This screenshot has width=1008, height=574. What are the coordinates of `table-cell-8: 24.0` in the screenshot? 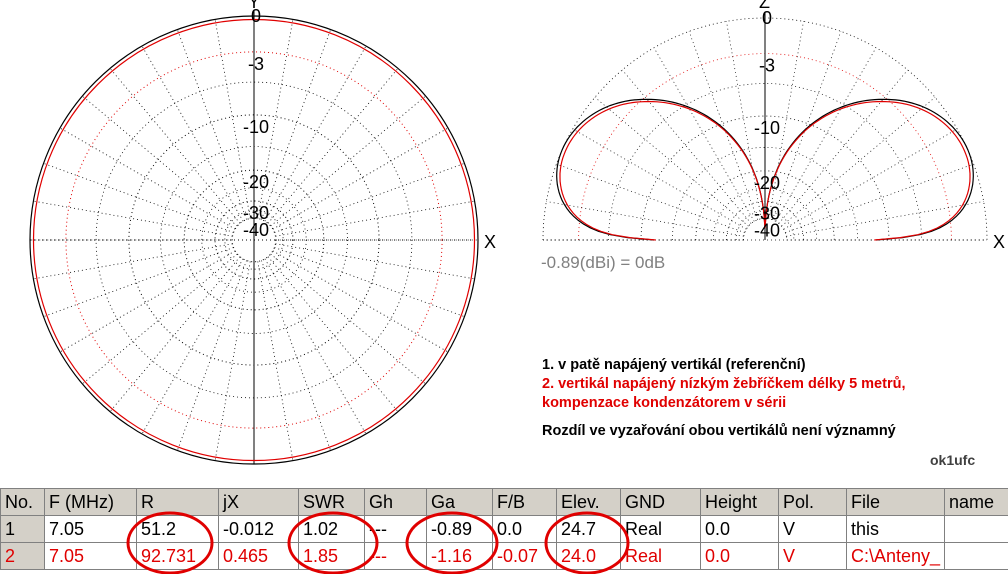 It's located at (588, 556).